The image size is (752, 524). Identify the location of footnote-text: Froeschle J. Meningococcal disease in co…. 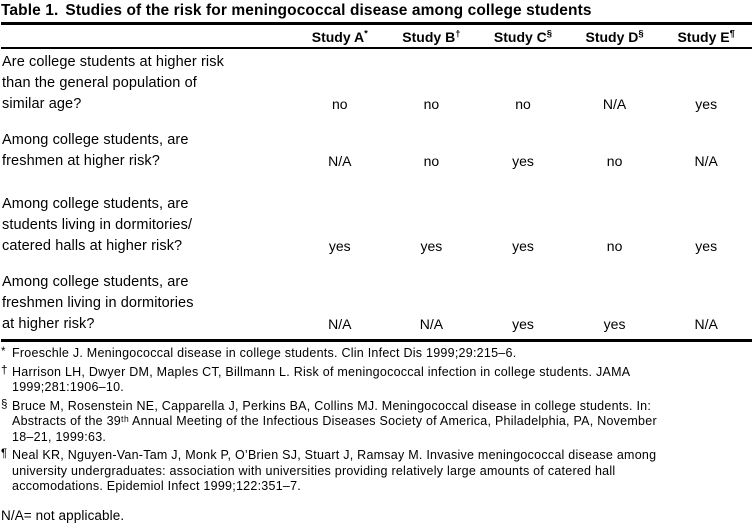
(264, 353).